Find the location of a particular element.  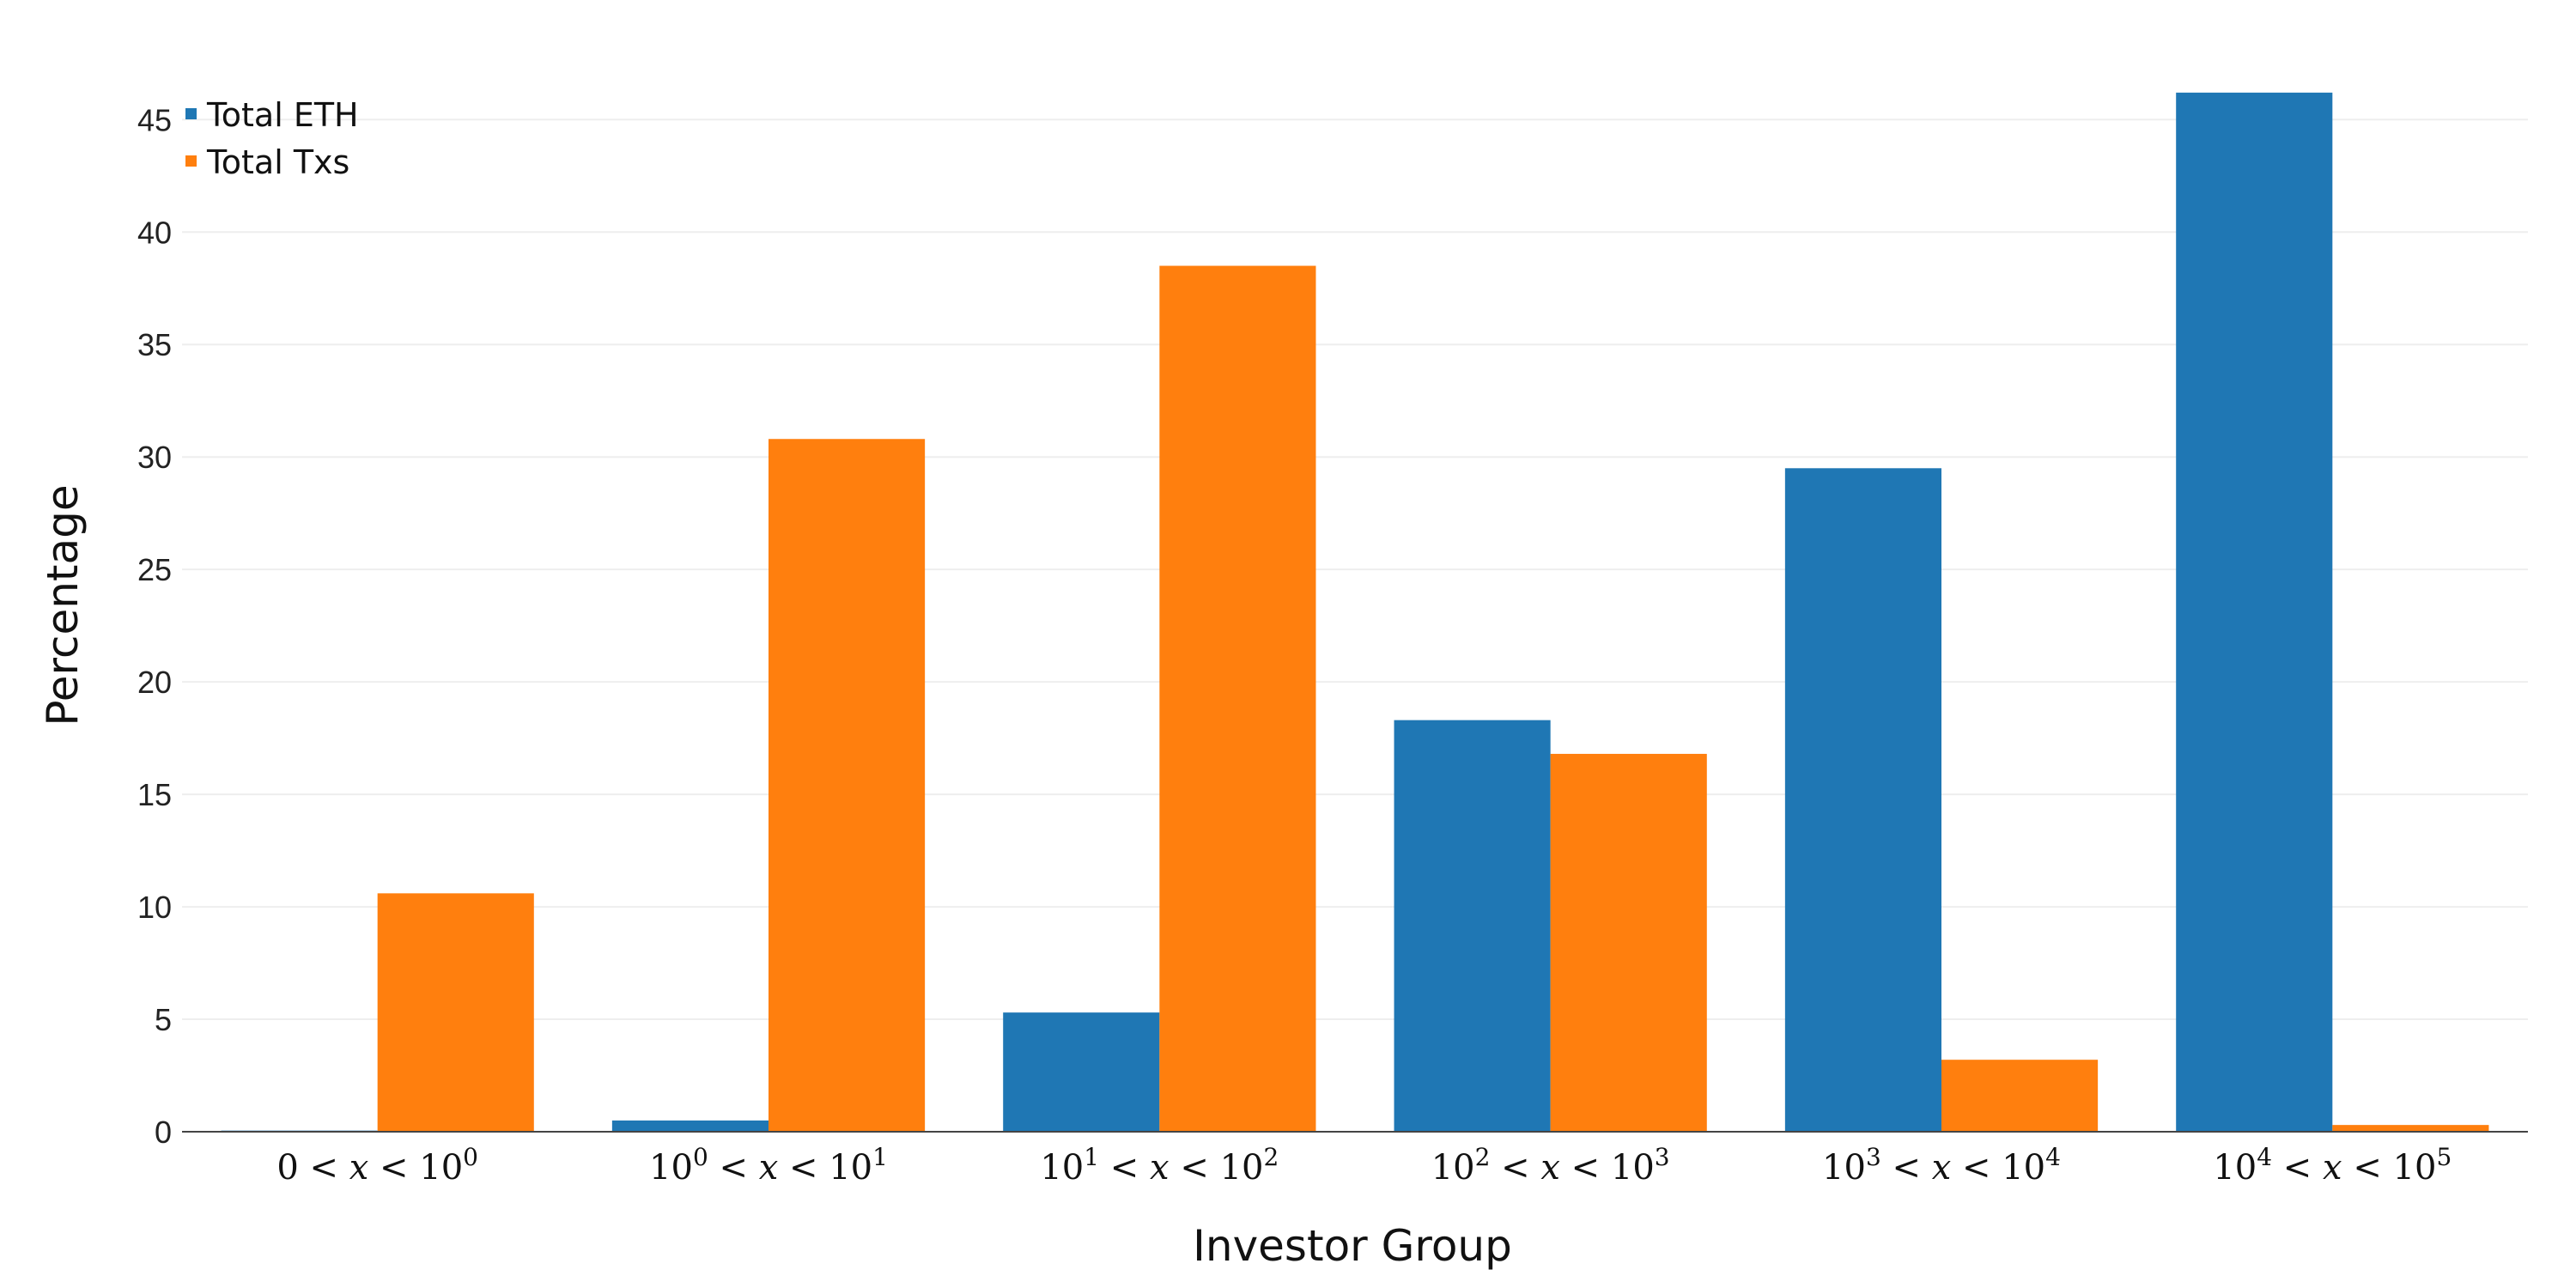

legend-swatch-total-txs is located at coordinates (191, 161).